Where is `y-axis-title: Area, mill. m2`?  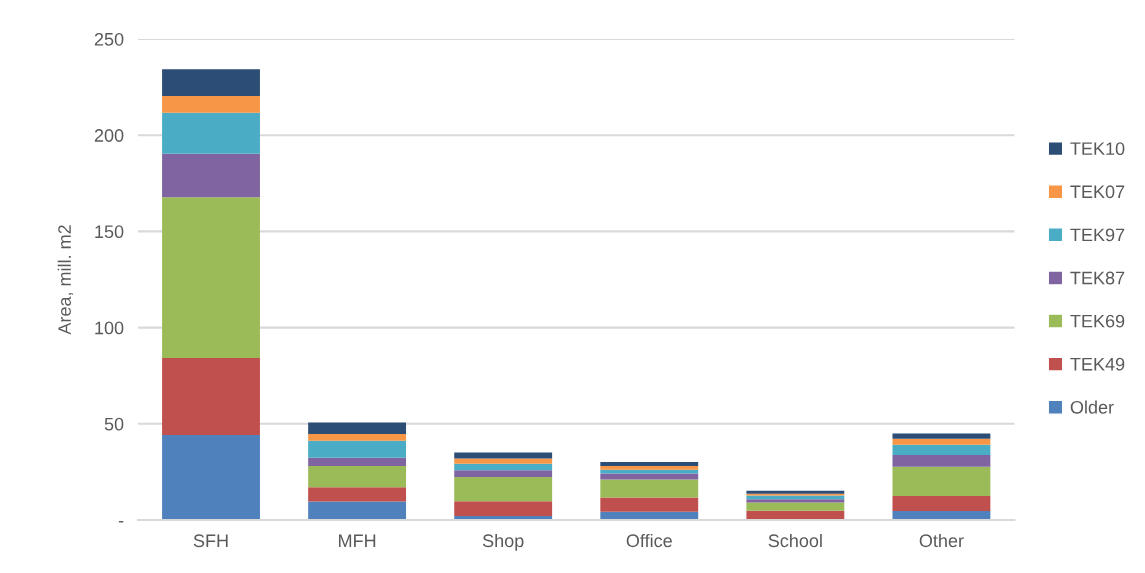 y-axis-title: Area, mill. m2 is located at coordinates (65, 280).